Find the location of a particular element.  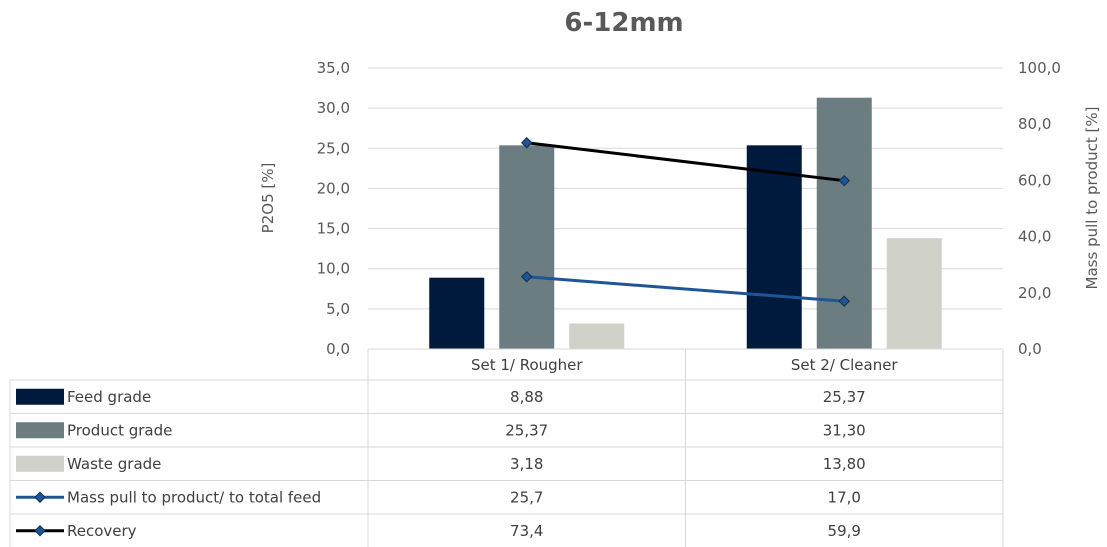

table-row: Recovery 73,4 59,9 is located at coordinates (438, 531).